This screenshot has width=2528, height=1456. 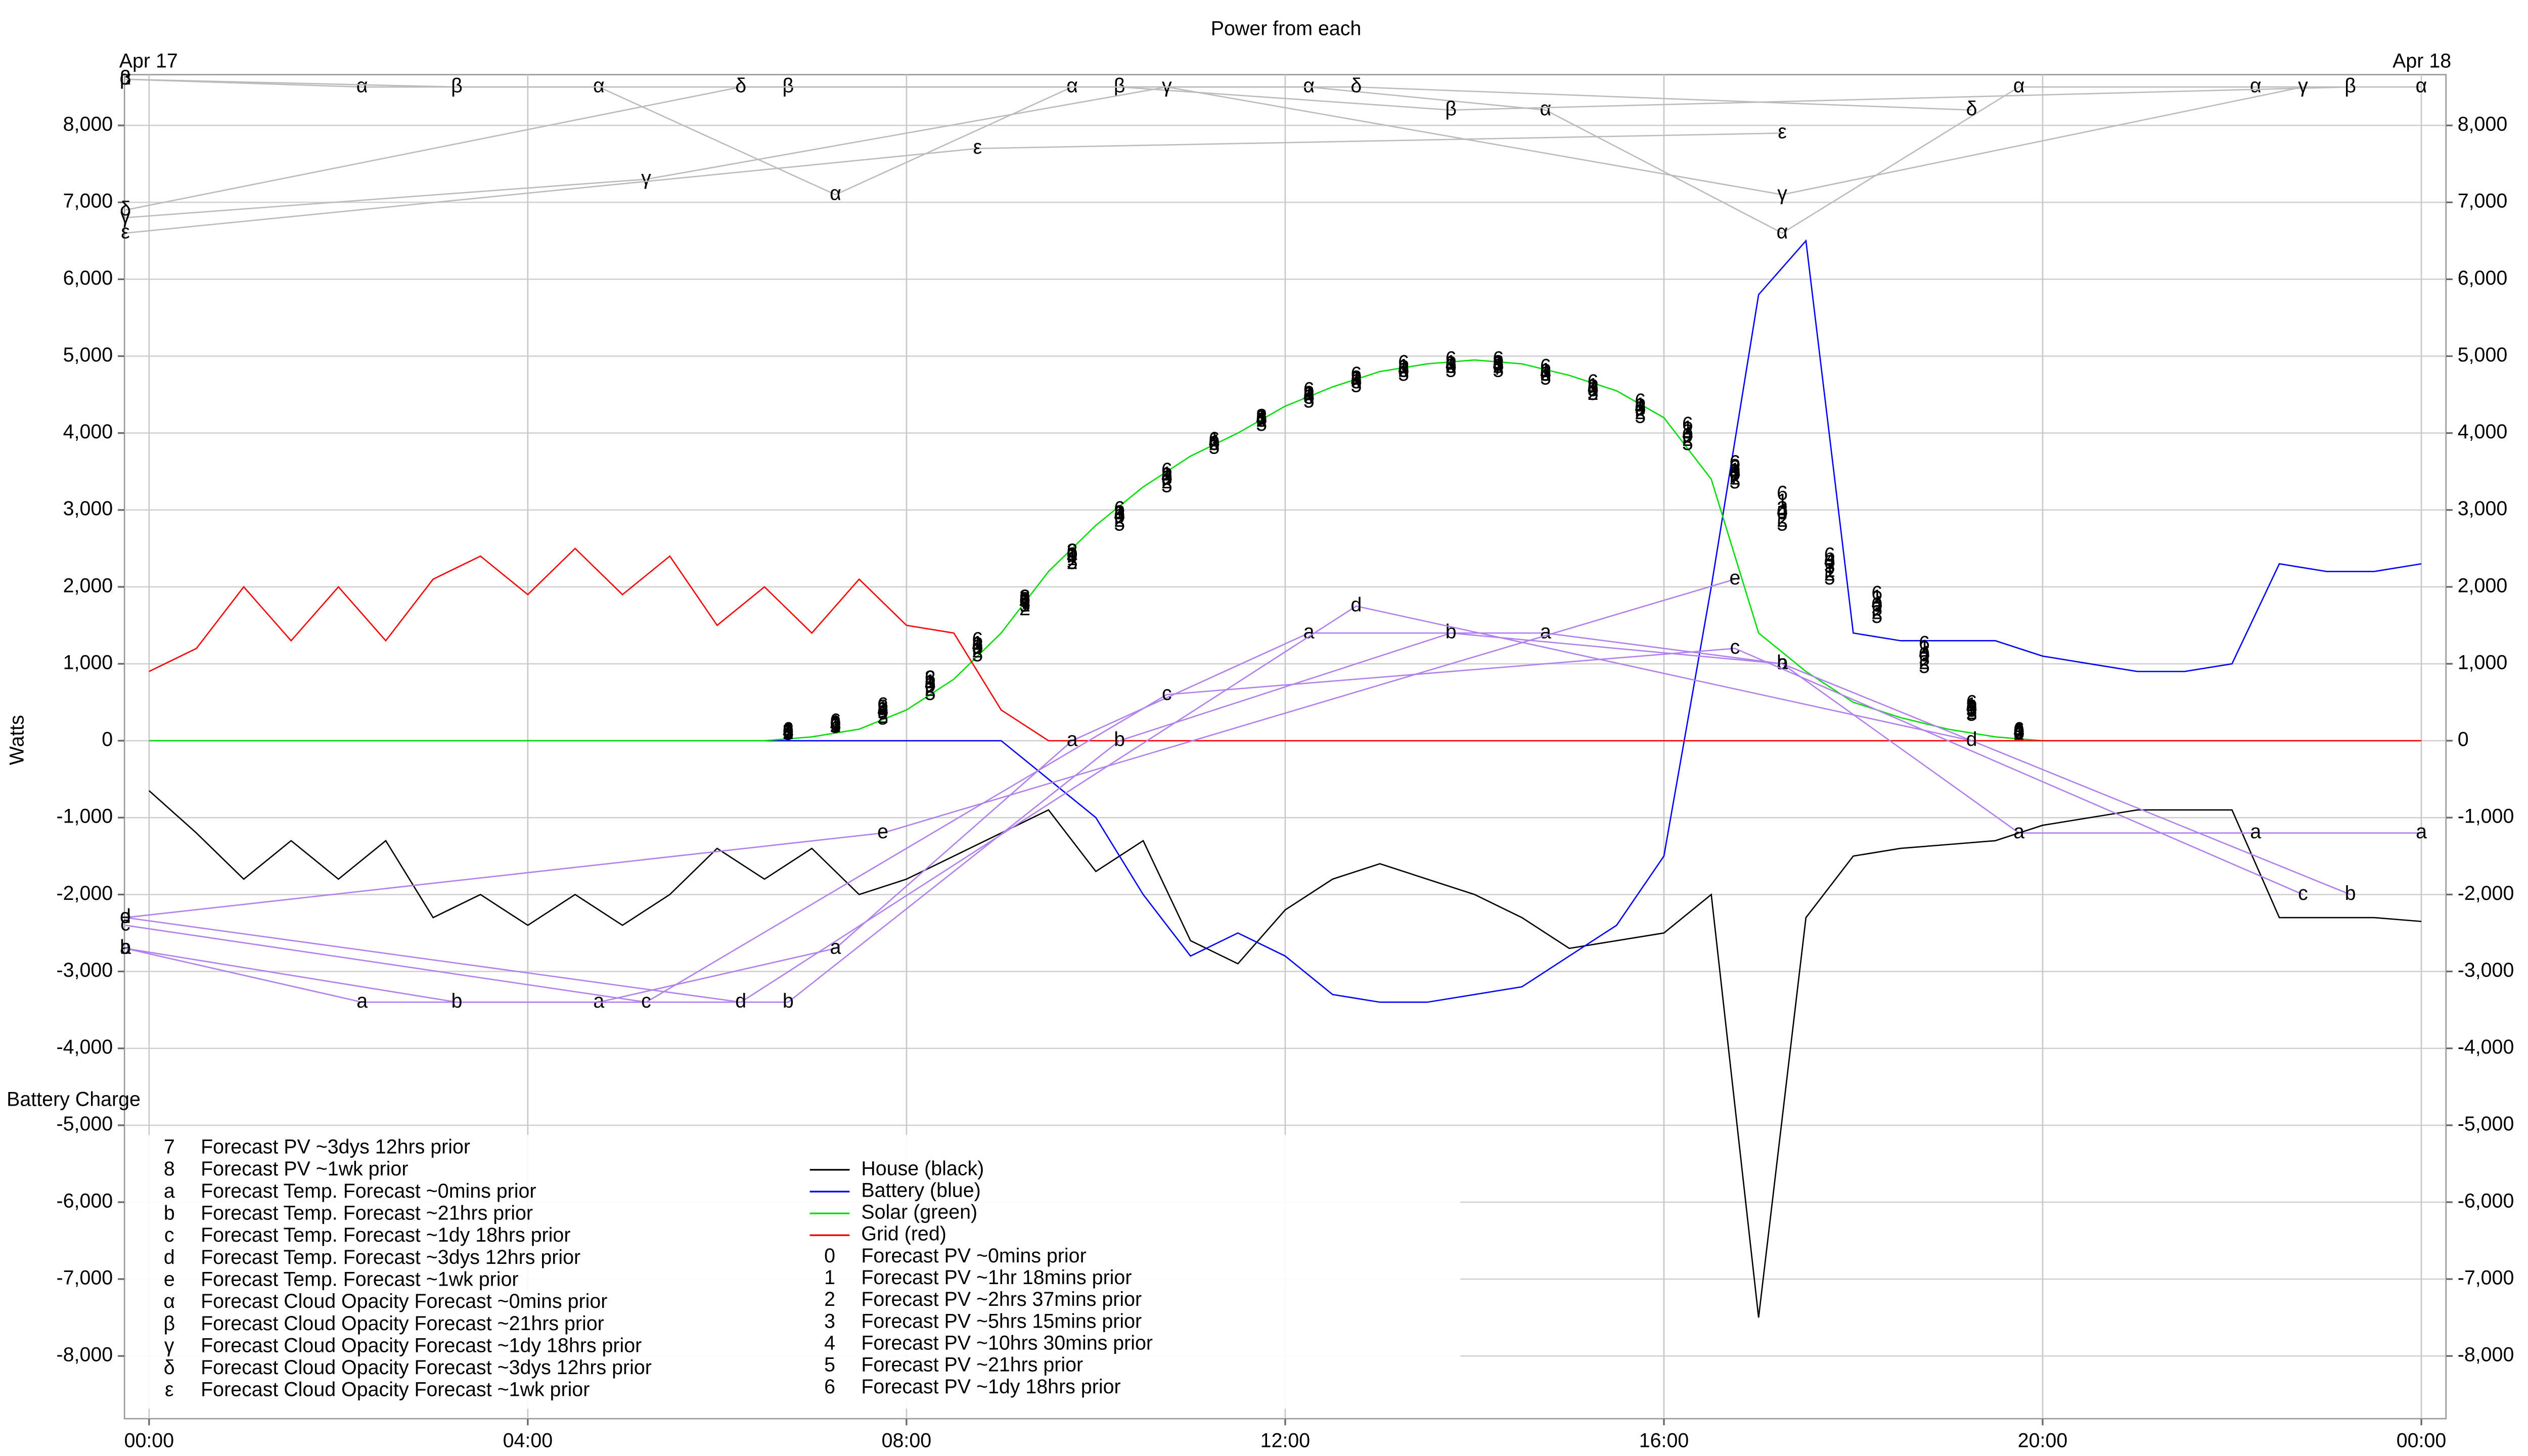 I want to click on forecast-marker: 7, so click(x=789, y=732).